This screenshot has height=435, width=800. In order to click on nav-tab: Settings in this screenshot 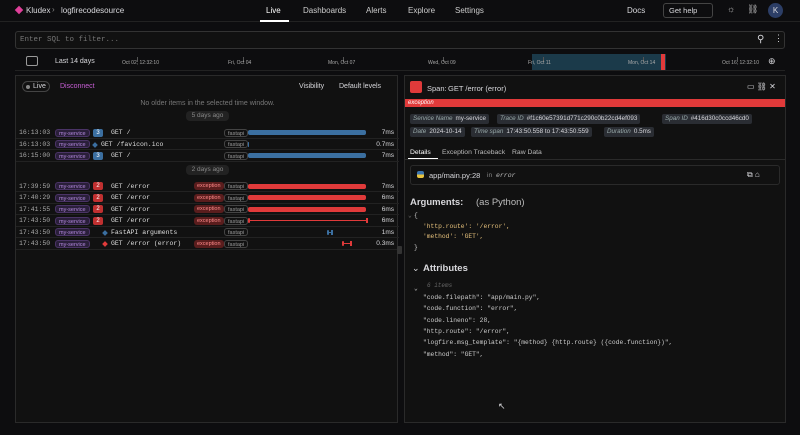, I will do `click(469, 10)`.